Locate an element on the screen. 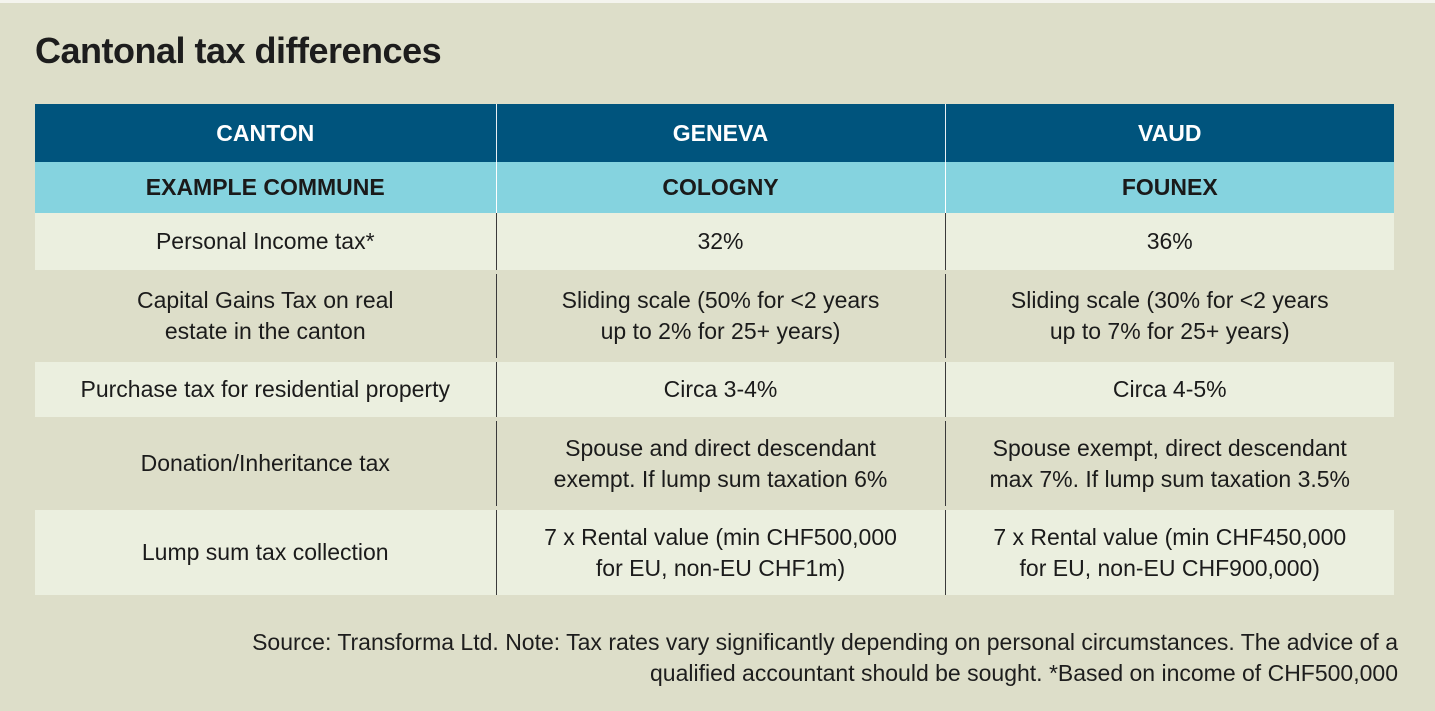 Image resolution: width=1435 pixels, height=711 pixels. row-label: Purchase tax for residential property is located at coordinates (265, 389).